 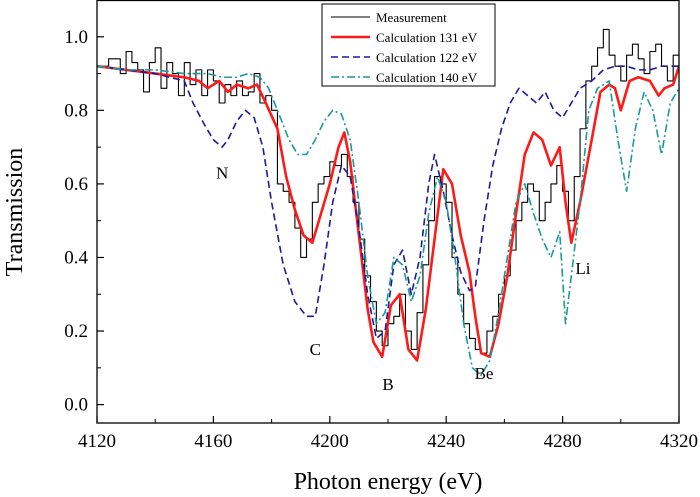 I want to click on x-axis: 4120 4160 4200 4240 4280 4320, so click(x=388, y=434).